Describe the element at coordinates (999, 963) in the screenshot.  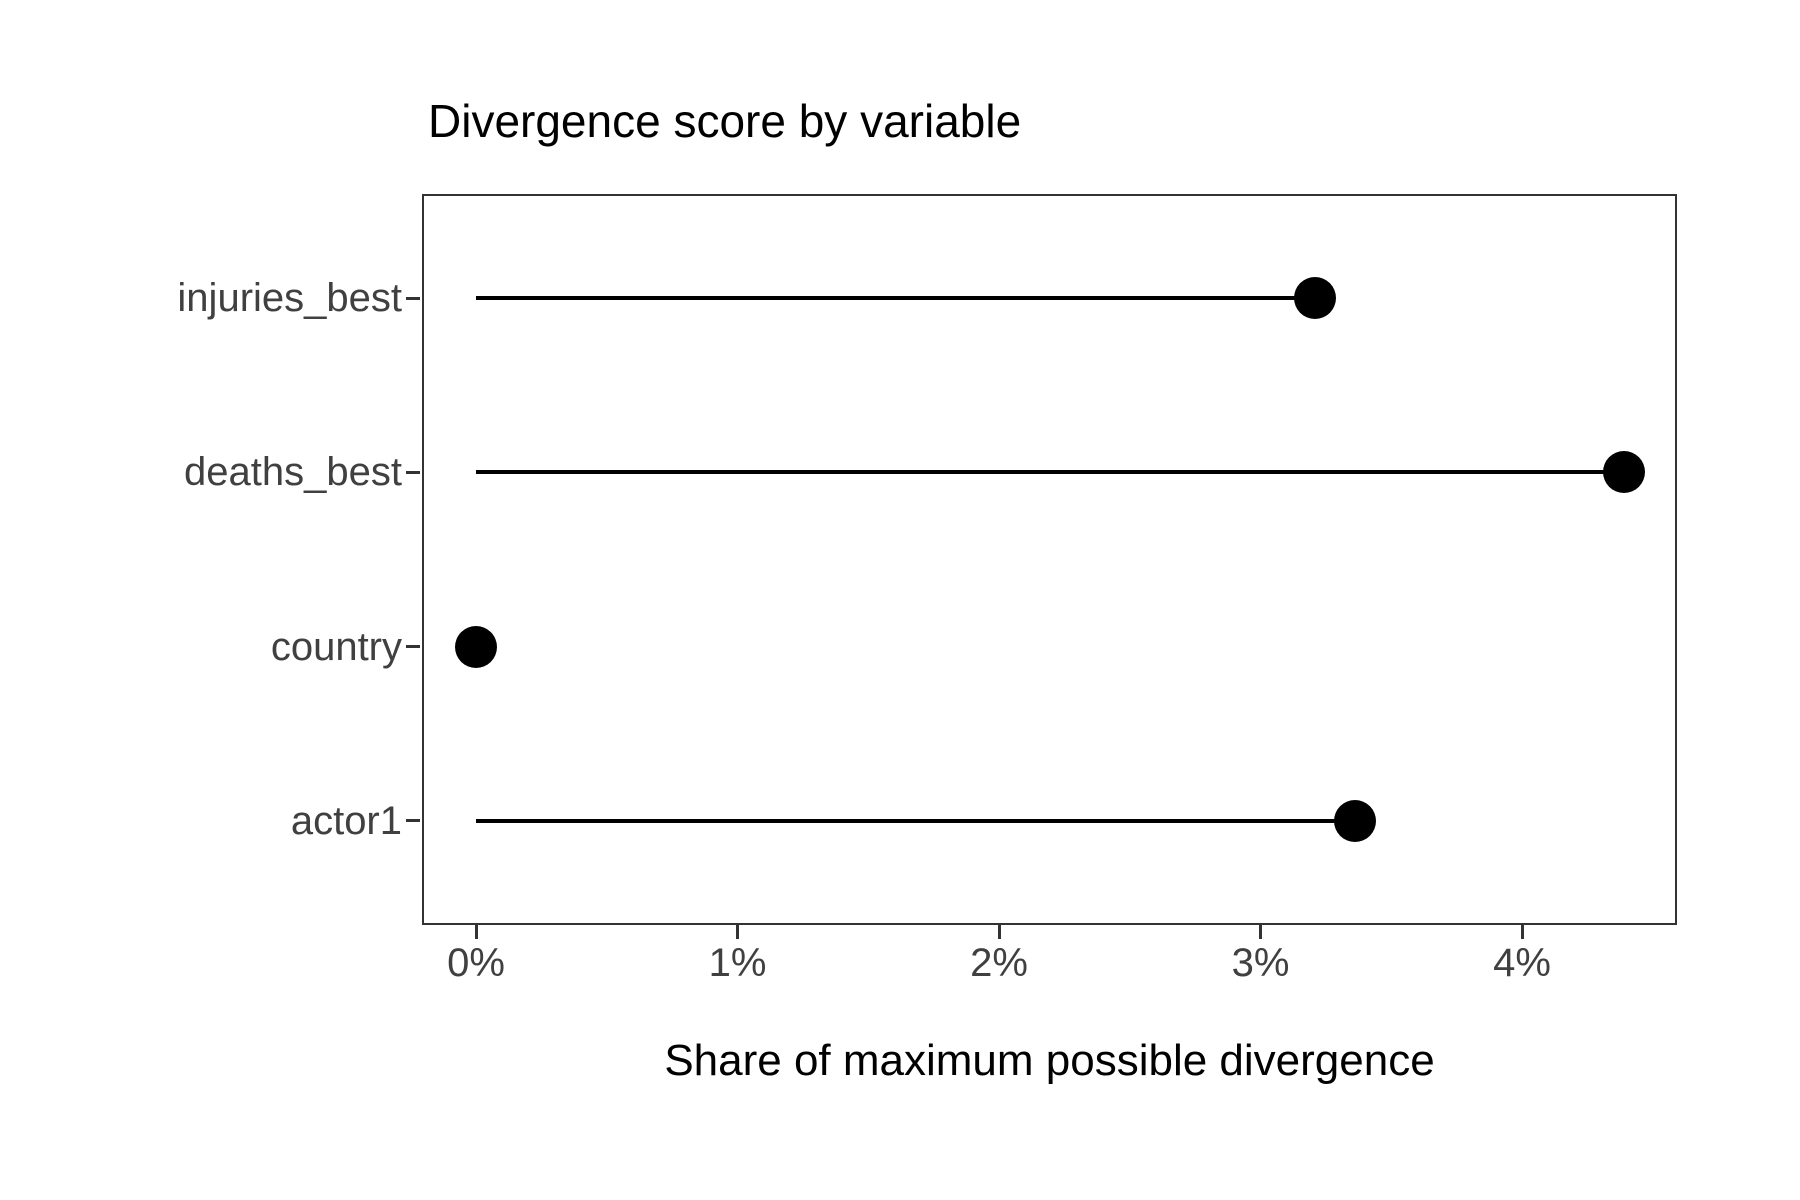
I see `x-axis-tick-label: 2%` at that location.